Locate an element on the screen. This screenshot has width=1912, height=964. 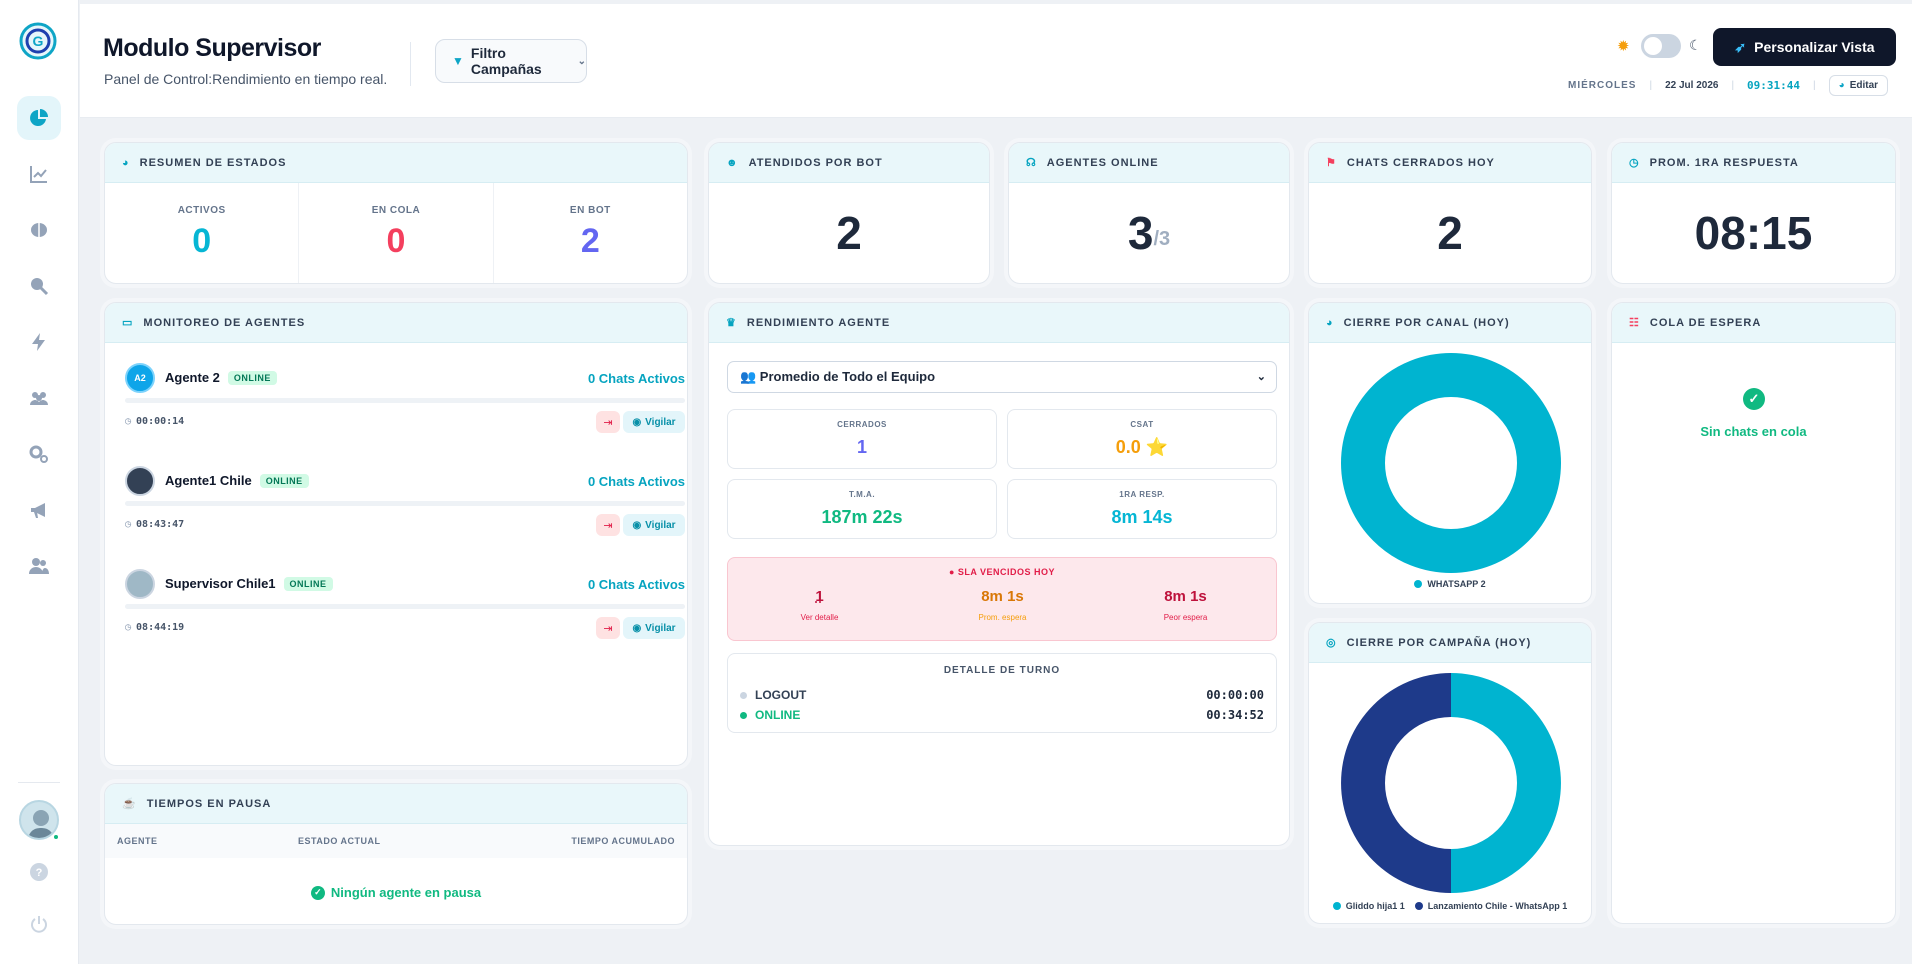
target-icon: ◎ is located at coordinates (1331, 643).